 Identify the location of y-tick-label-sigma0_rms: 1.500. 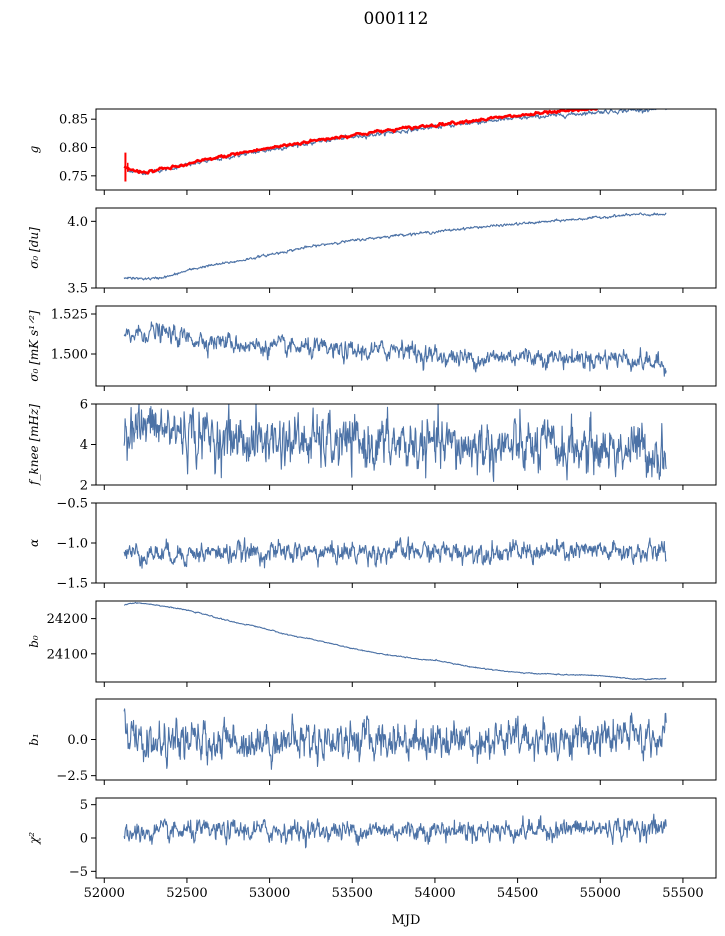
(69, 355).